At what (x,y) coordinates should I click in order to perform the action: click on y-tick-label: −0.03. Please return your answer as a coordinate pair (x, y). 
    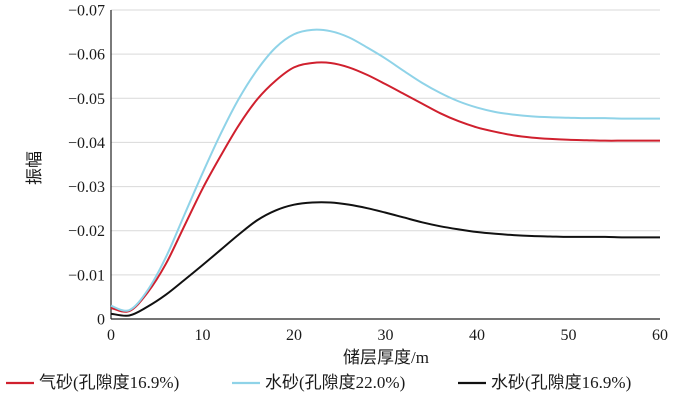
    Looking at the image, I should click on (86, 187).